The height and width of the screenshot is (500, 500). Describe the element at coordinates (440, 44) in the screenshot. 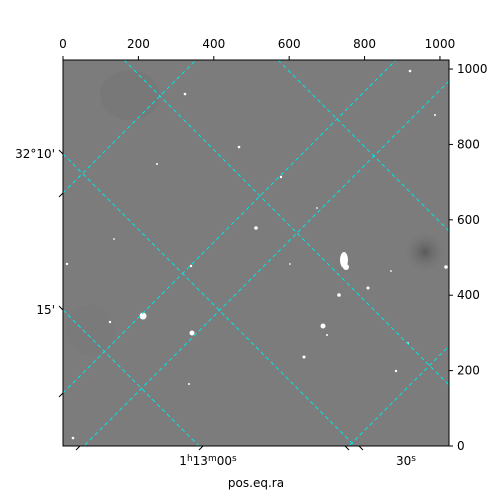

I see `top-tick-label: 1000` at that location.